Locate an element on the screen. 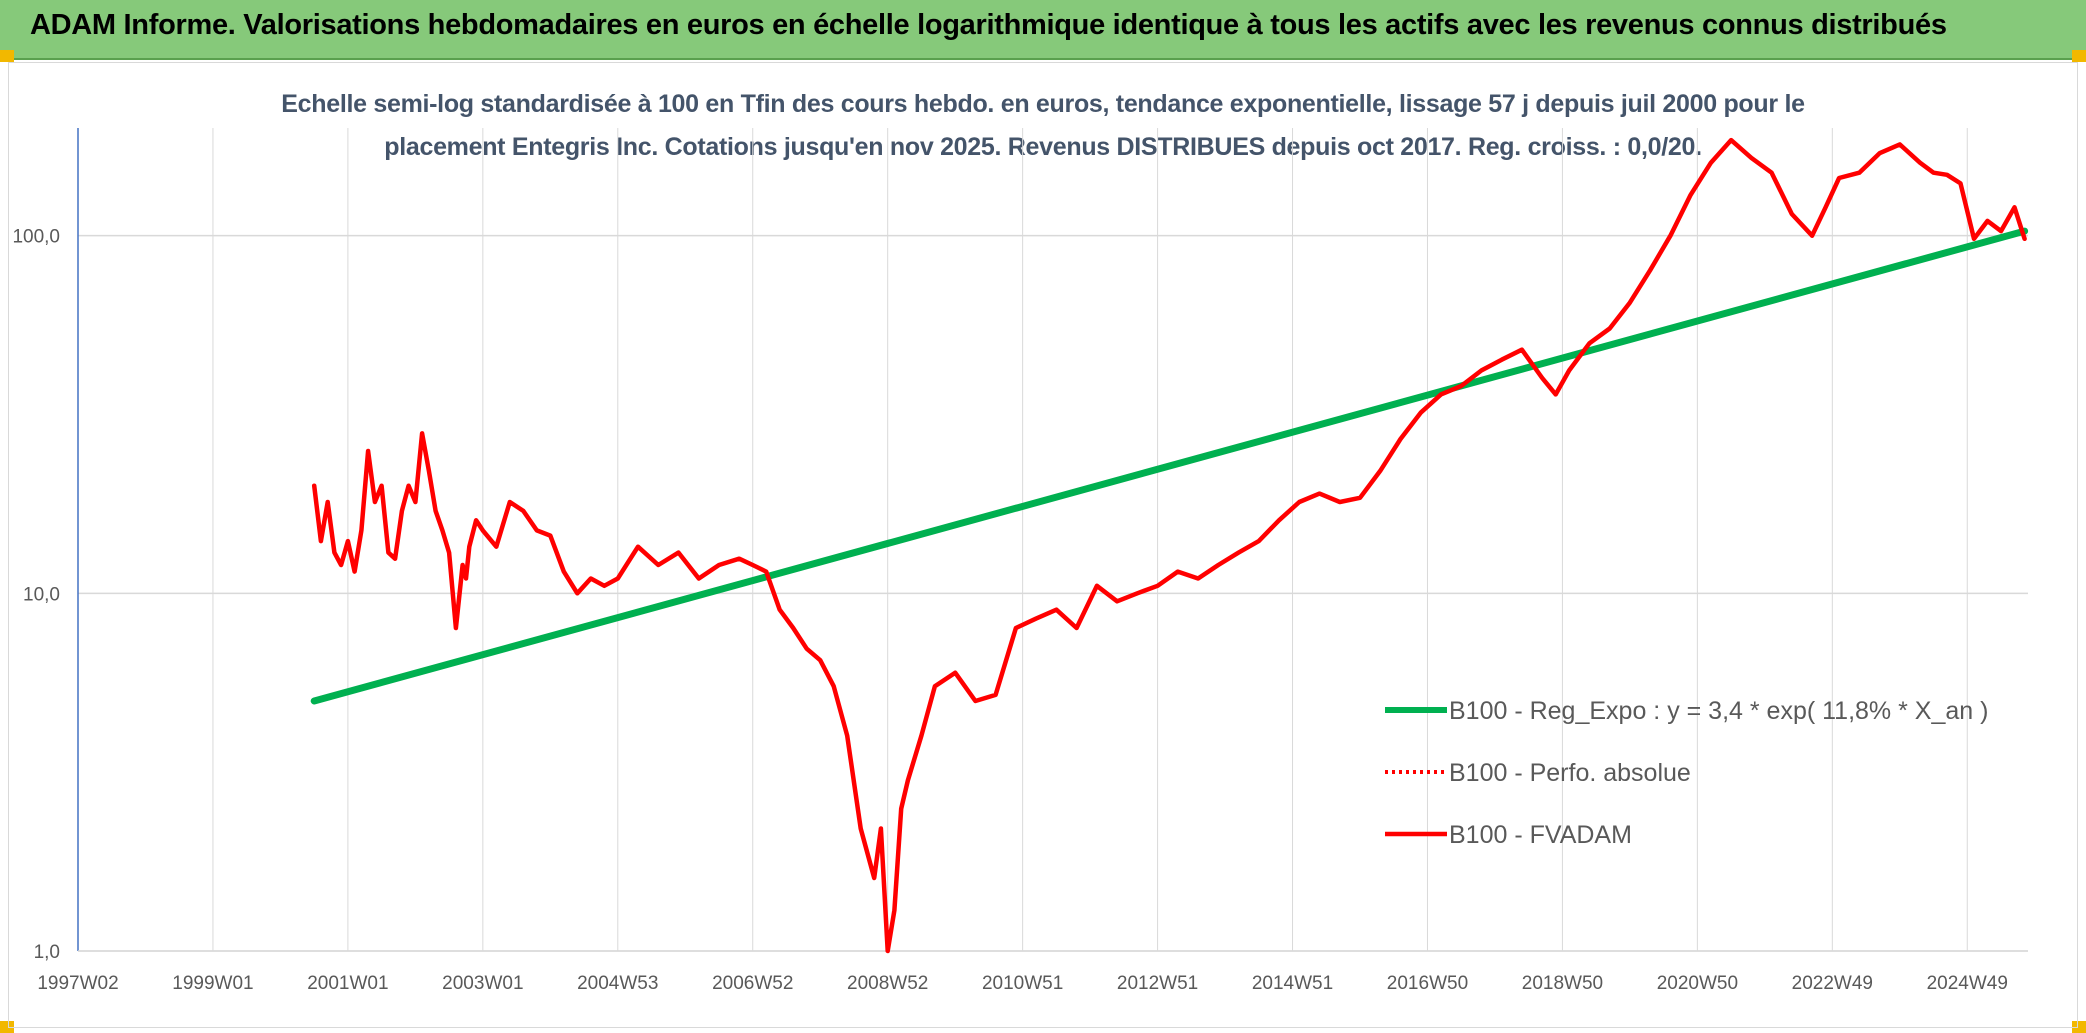 The height and width of the screenshot is (1033, 2086). legend-label-2: B100 - FVADAM is located at coordinates (1540, 835).